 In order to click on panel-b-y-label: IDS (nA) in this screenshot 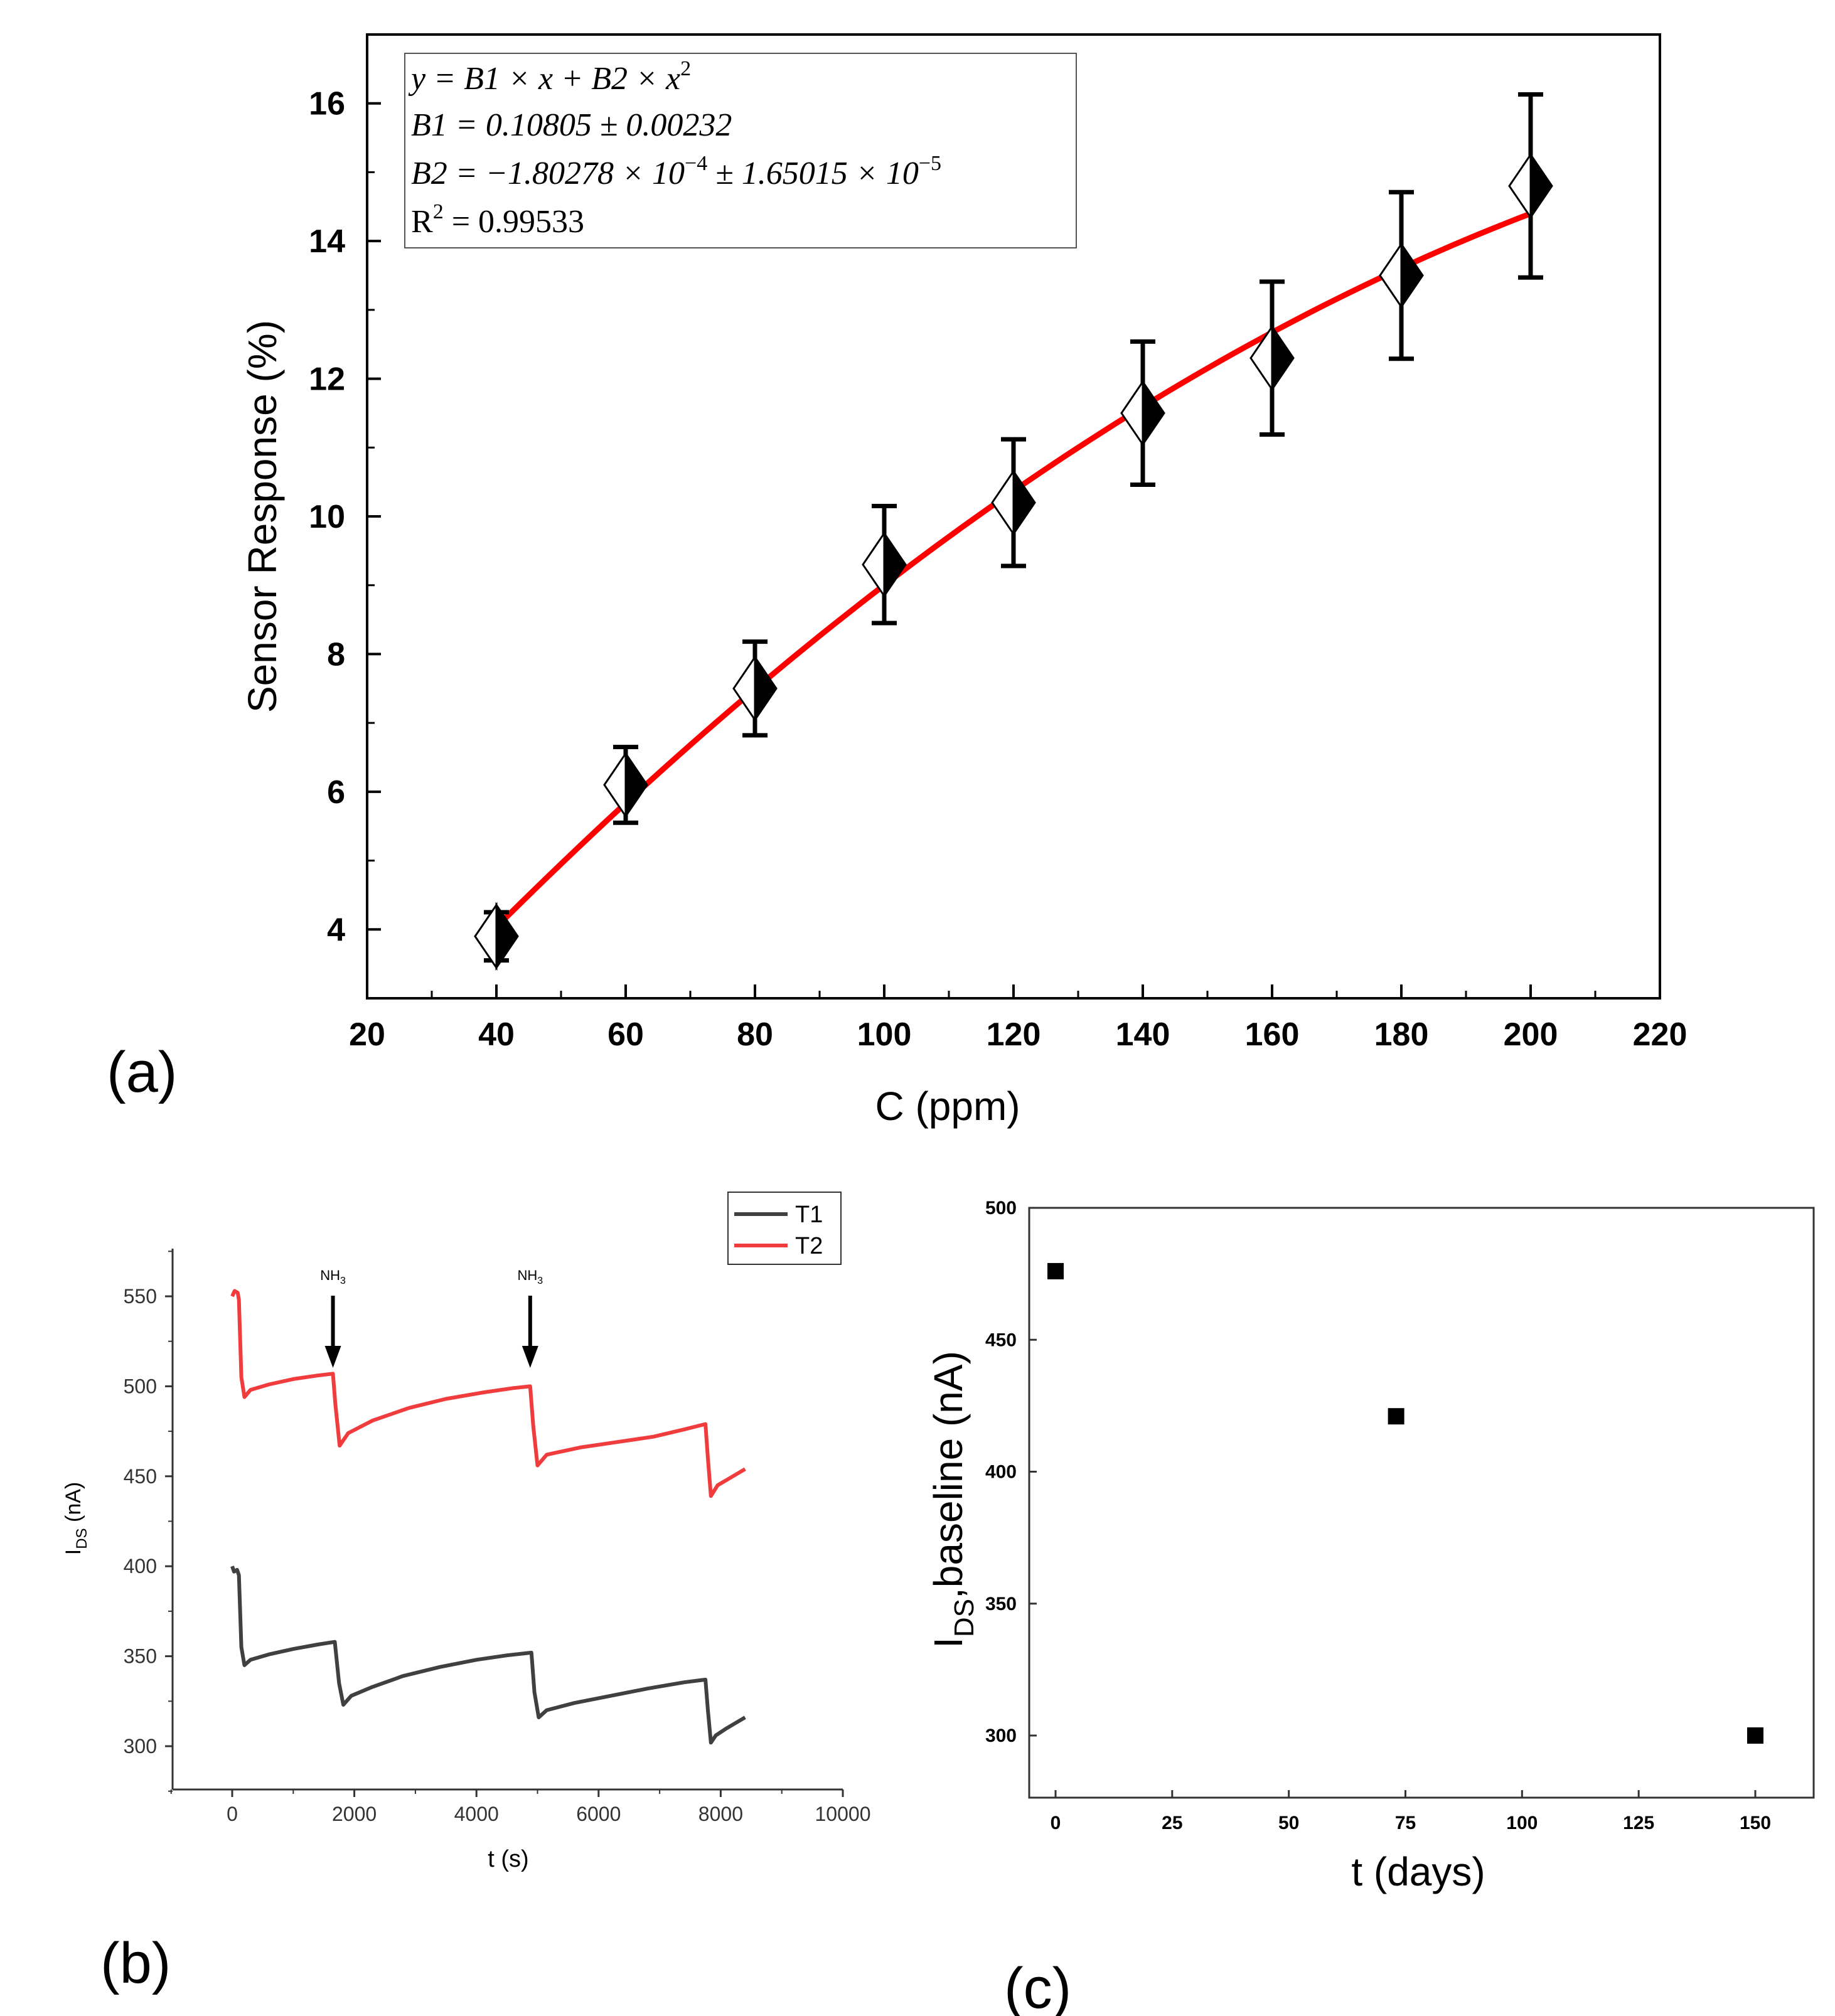, I will do `click(76, 1518)`.